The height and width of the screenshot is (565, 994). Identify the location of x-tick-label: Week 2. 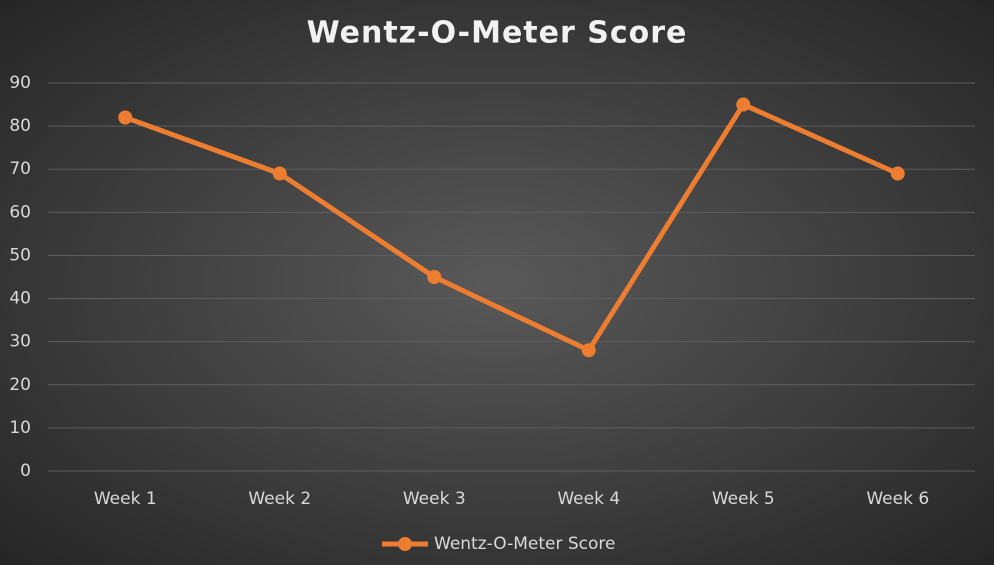
(279, 499).